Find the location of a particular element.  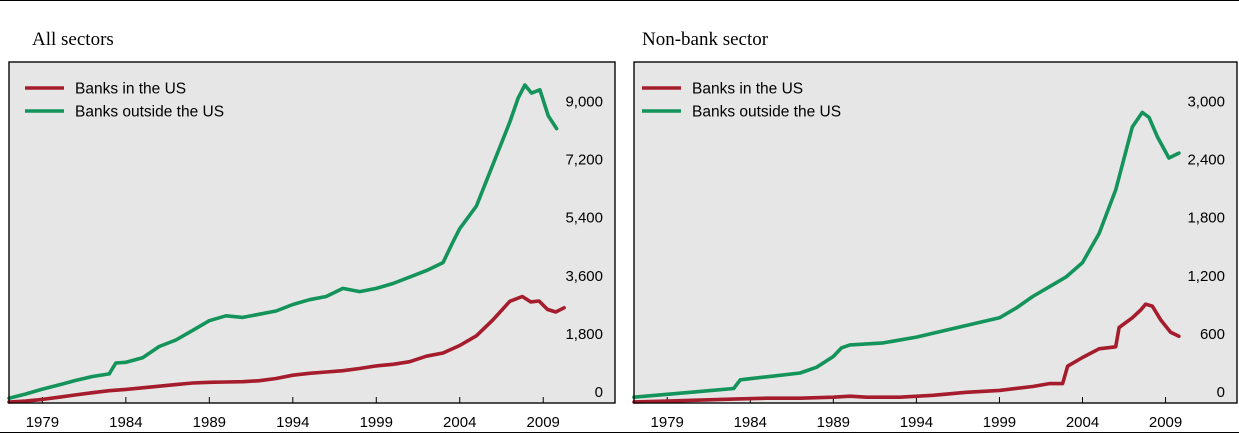

y-tick-label: 1,200 is located at coordinates (1206, 276).